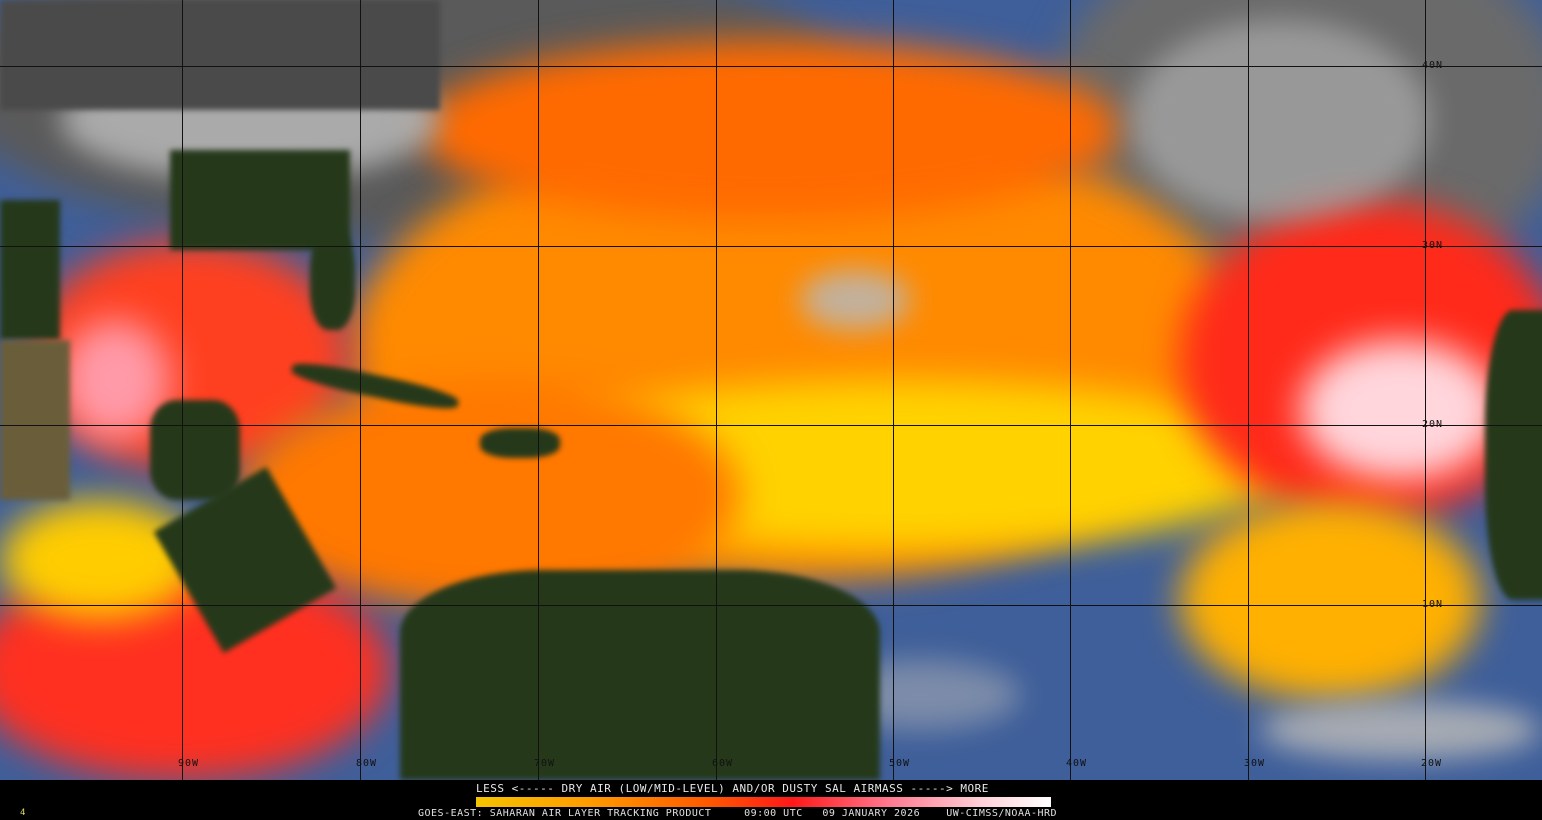  I want to click on land-florida, so click(332, 280).